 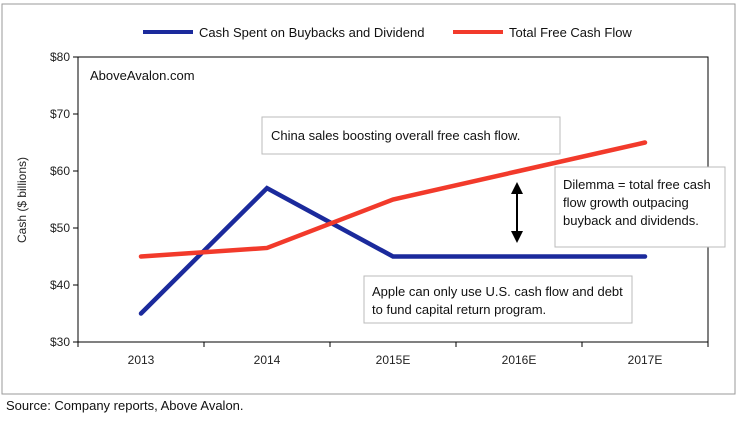 What do you see at coordinates (570, 32) in the screenshot?
I see `legend-label-free-cash-flow: Total Free Cash Flow` at bounding box center [570, 32].